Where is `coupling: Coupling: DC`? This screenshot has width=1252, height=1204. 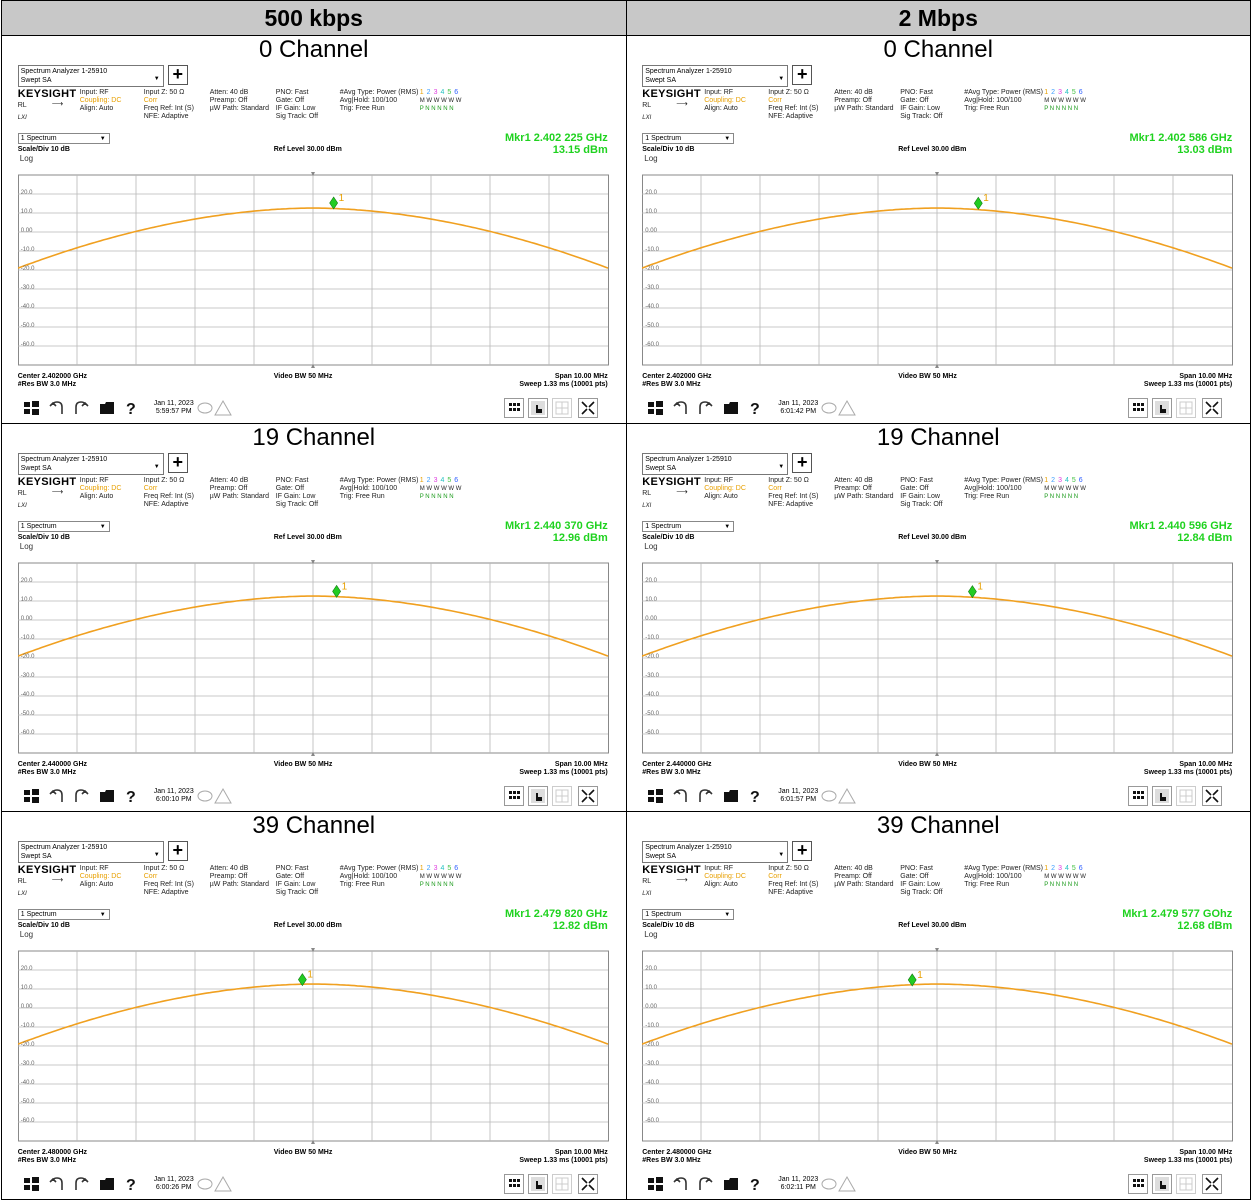 coupling: Coupling: DC is located at coordinates (725, 876).